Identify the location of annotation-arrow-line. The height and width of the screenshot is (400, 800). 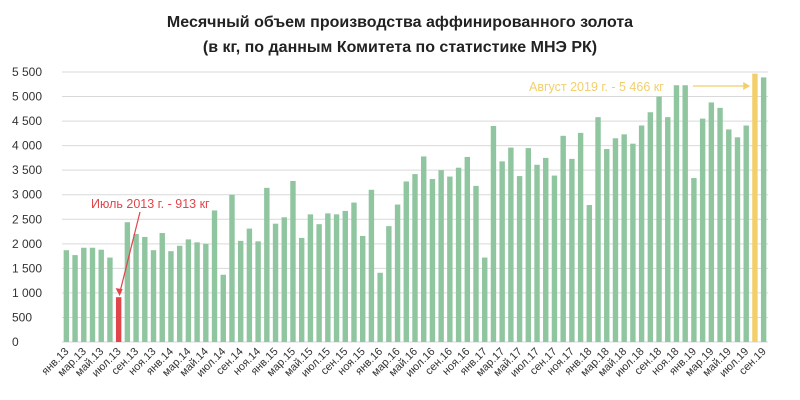
(130, 252).